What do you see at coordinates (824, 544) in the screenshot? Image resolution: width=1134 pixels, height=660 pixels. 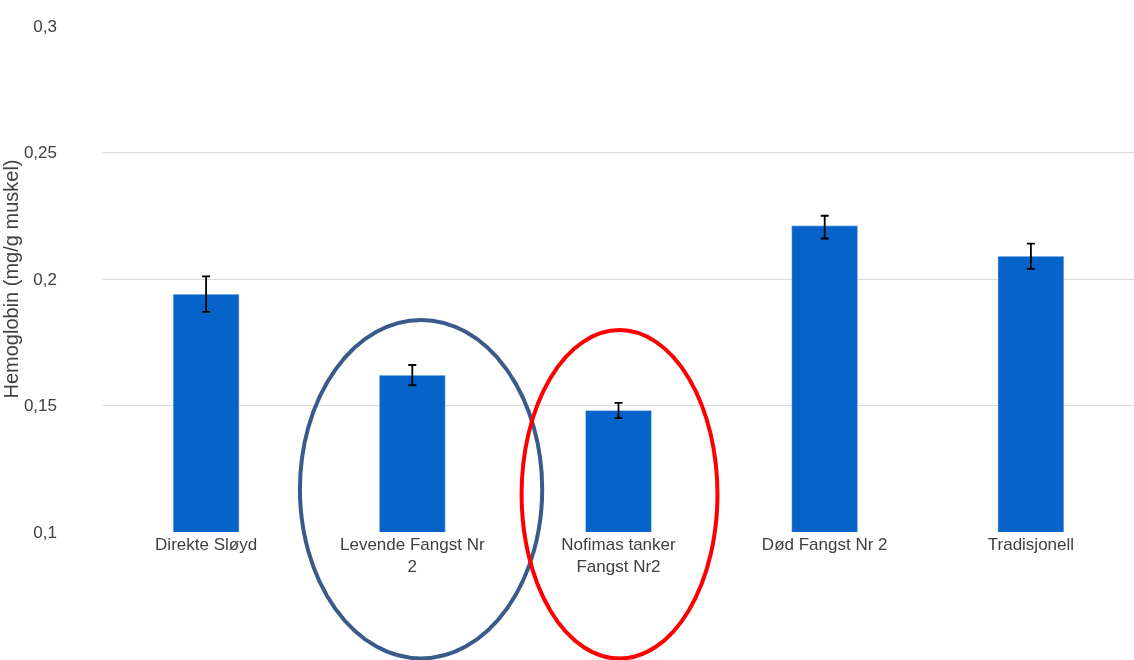 I see `x-tick-label: Død Fangst Nr 2` at bounding box center [824, 544].